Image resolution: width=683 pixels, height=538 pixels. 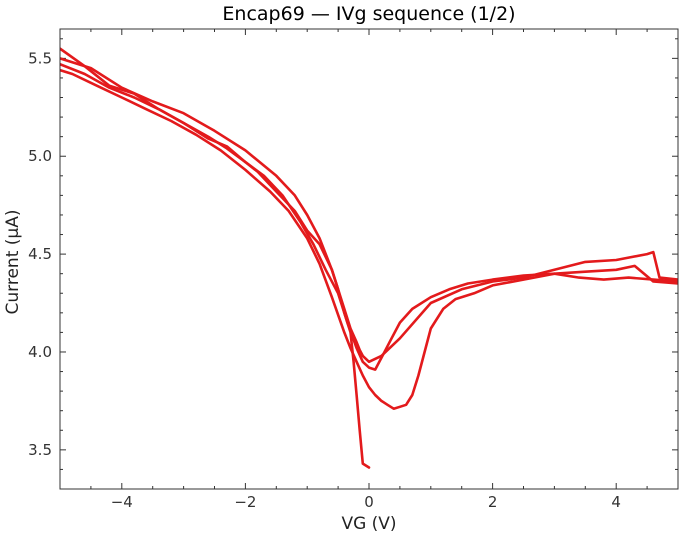 I want to click on x-tick-label: 2, so click(x=493, y=502).